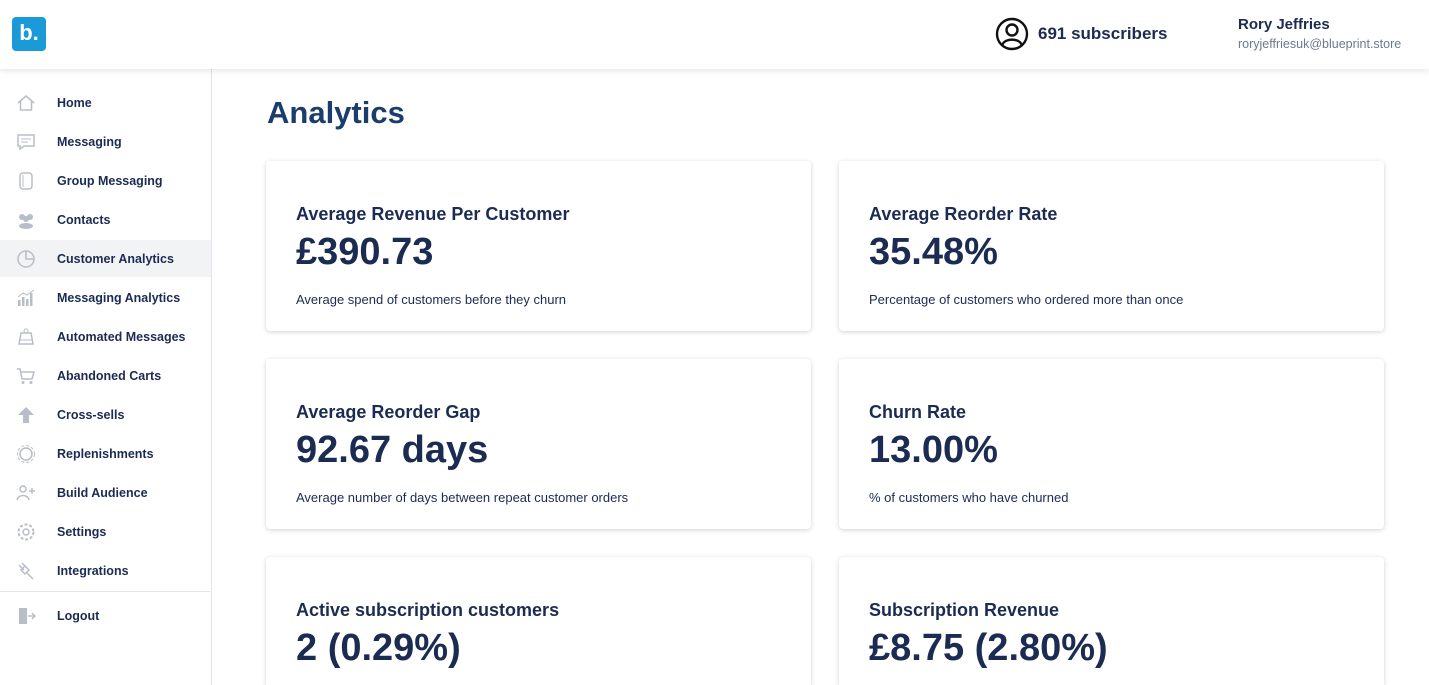 This screenshot has height=685, width=1429. I want to click on gear-icon, so click(26, 532).